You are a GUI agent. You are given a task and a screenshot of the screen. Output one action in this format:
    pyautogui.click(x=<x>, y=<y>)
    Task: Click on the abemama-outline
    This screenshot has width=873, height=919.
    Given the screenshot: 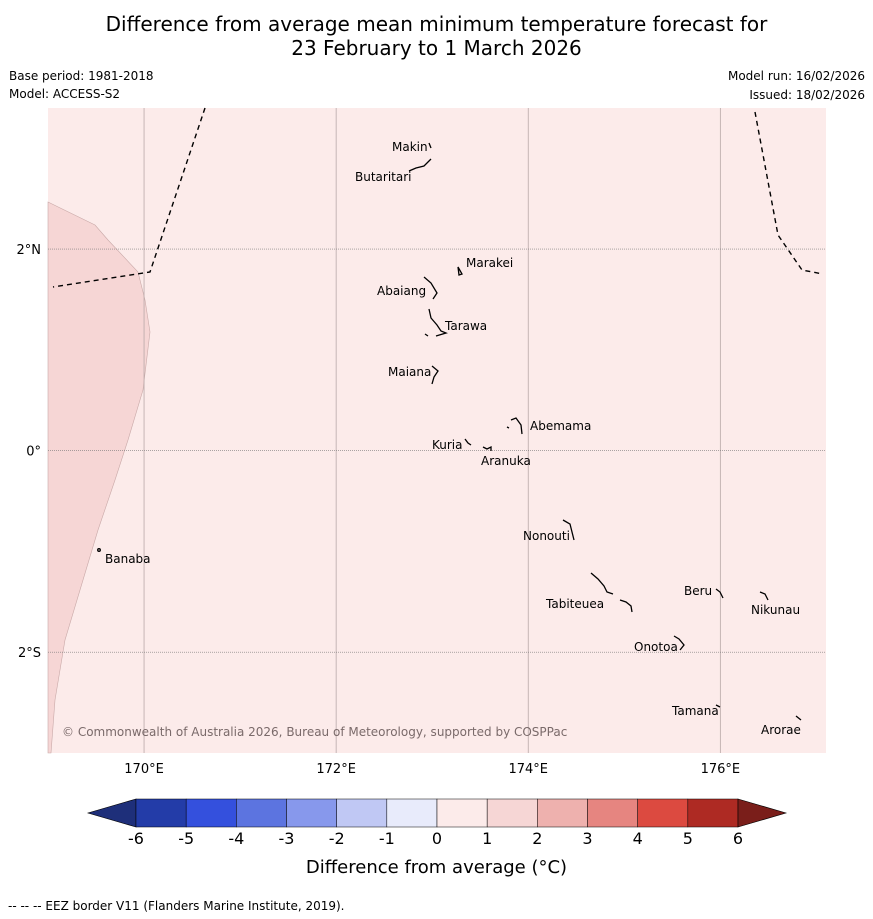 What is the action you would take?
    pyautogui.click(x=514, y=426)
    